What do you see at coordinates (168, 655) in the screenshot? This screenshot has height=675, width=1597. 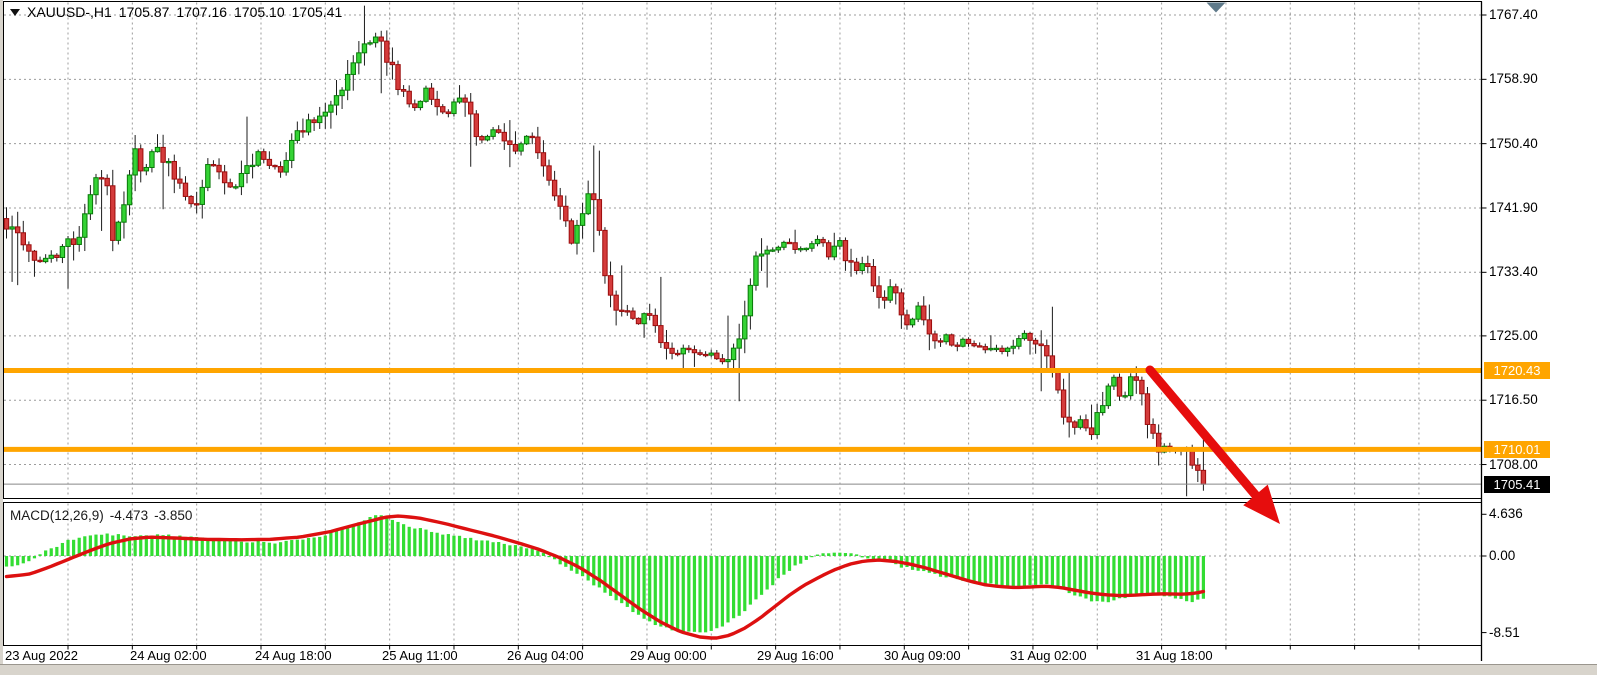 I see `time-axis-label: 24 Aug 02:00` at bounding box center [168, 655].